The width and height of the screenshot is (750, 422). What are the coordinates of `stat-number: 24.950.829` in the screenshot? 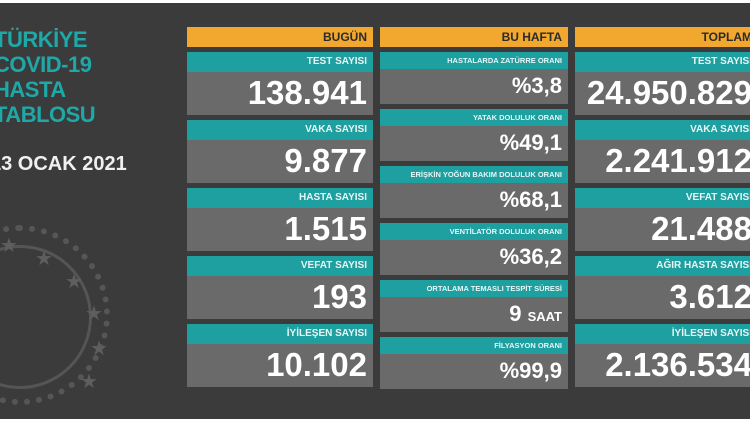 It's located at (668, 92).